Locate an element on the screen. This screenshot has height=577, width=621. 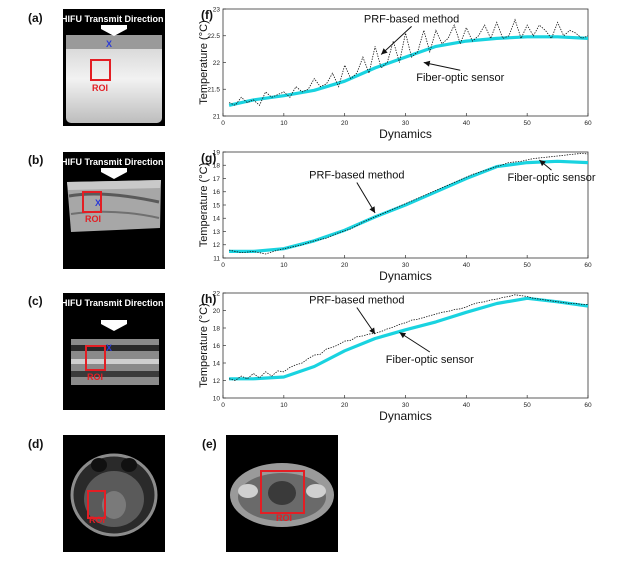
panel-label: (g) is located at coordinates (208, 158).